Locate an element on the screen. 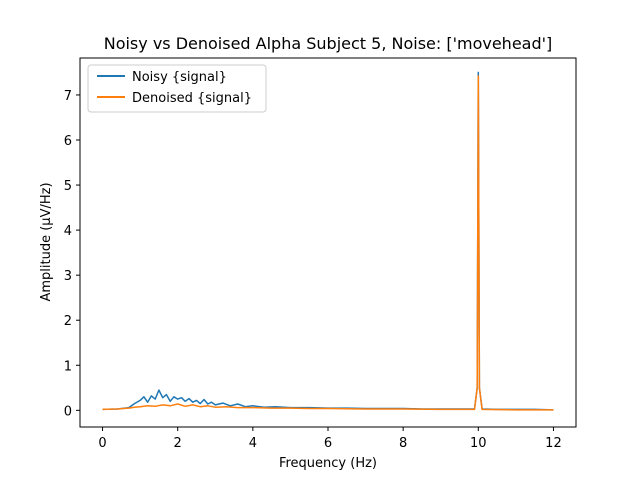  y-tick-label: 3 is located at coordinates (68, 276).